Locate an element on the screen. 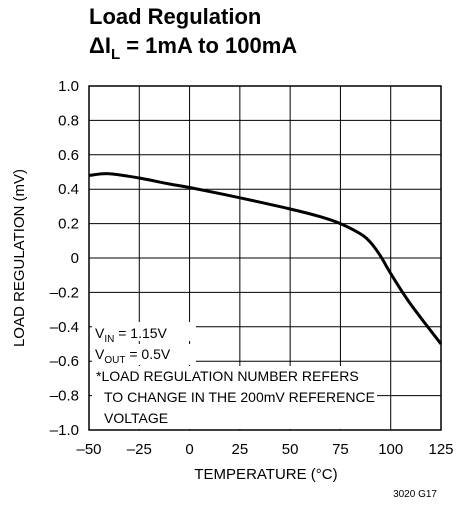 This screenshot has width=471, height=506. note-bg is located at coordinates (234, 397).